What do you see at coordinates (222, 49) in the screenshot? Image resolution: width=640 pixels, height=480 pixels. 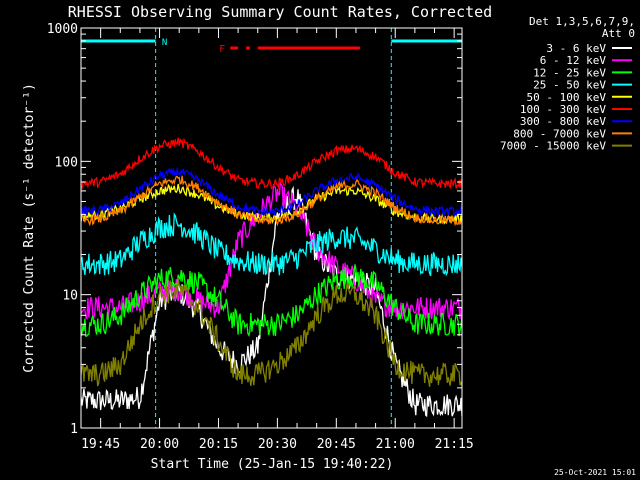 I see `flare-flag-label: F` at bounding box center [222, 49].